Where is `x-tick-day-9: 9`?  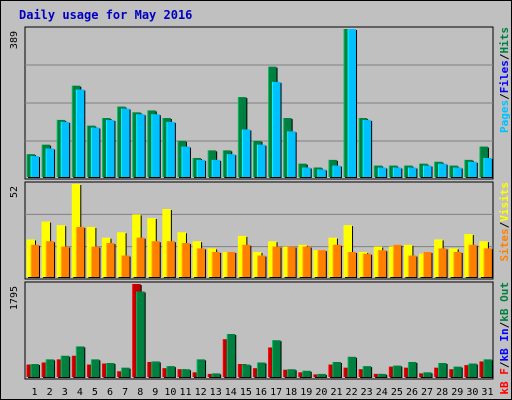 x-tick-day-9: 9 is located at coordinates (155, 392).